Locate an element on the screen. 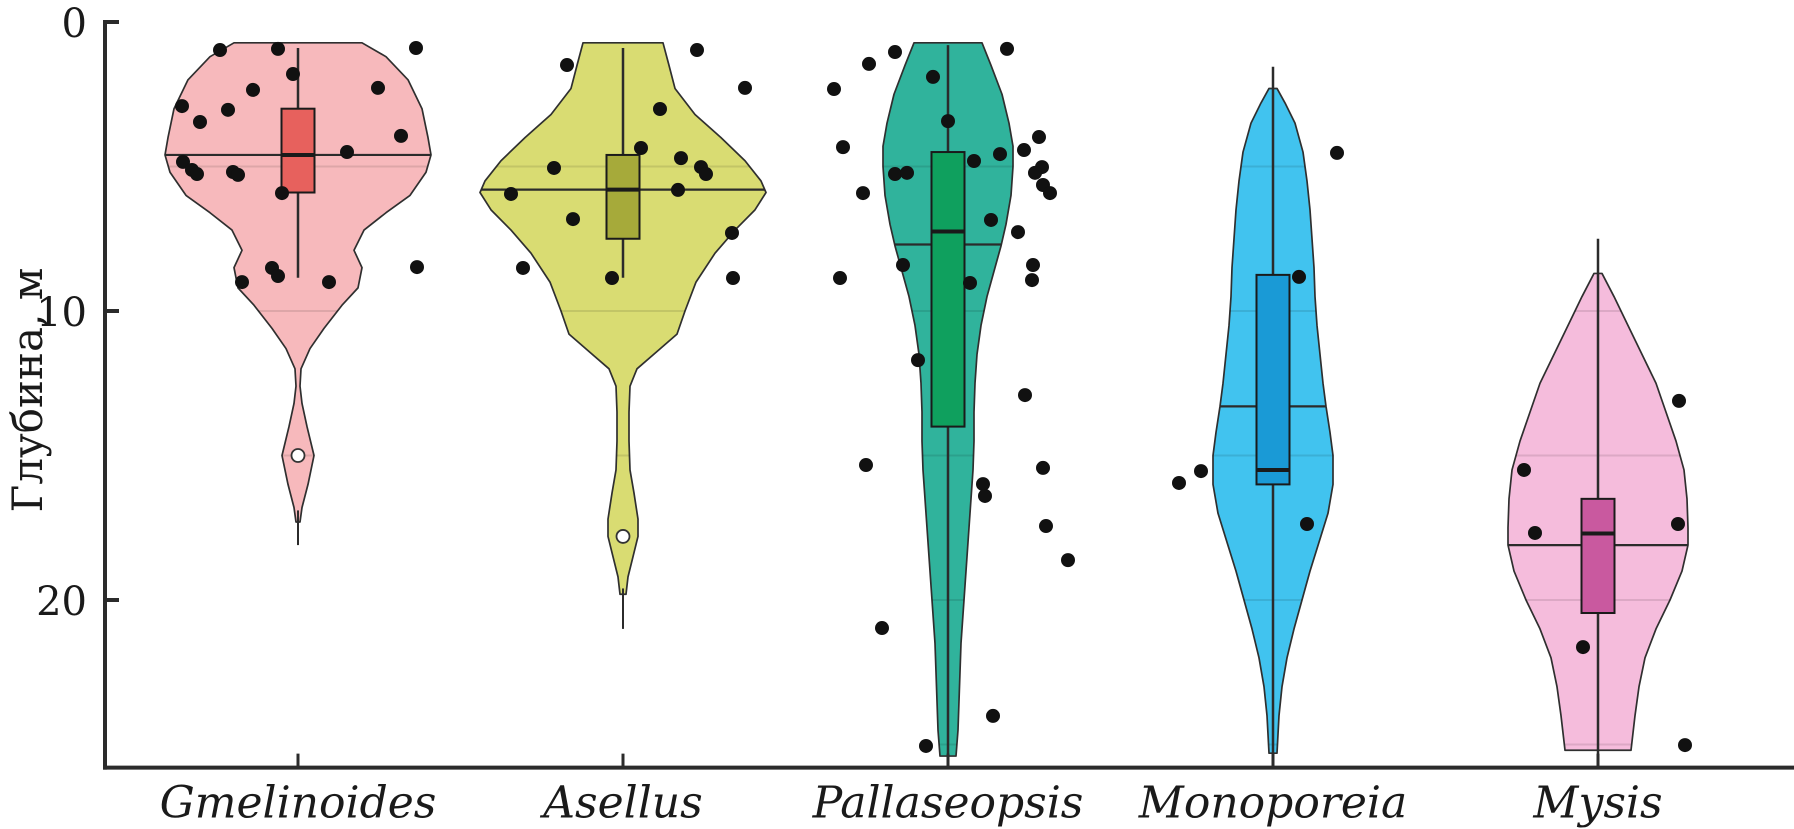 This screenshot has height=829, width=1794. violin-asellus is located at coordinates (623, 335).